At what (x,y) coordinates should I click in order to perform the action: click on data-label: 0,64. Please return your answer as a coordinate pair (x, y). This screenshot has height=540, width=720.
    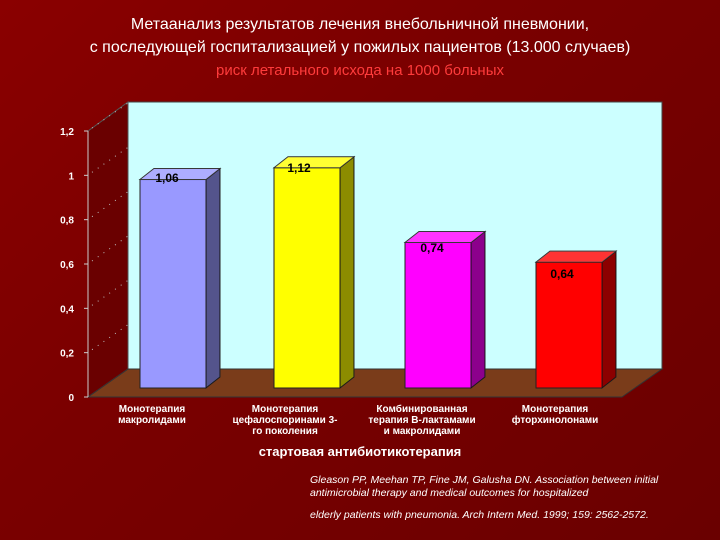
    Looking at the image, I should click on (562, 274).